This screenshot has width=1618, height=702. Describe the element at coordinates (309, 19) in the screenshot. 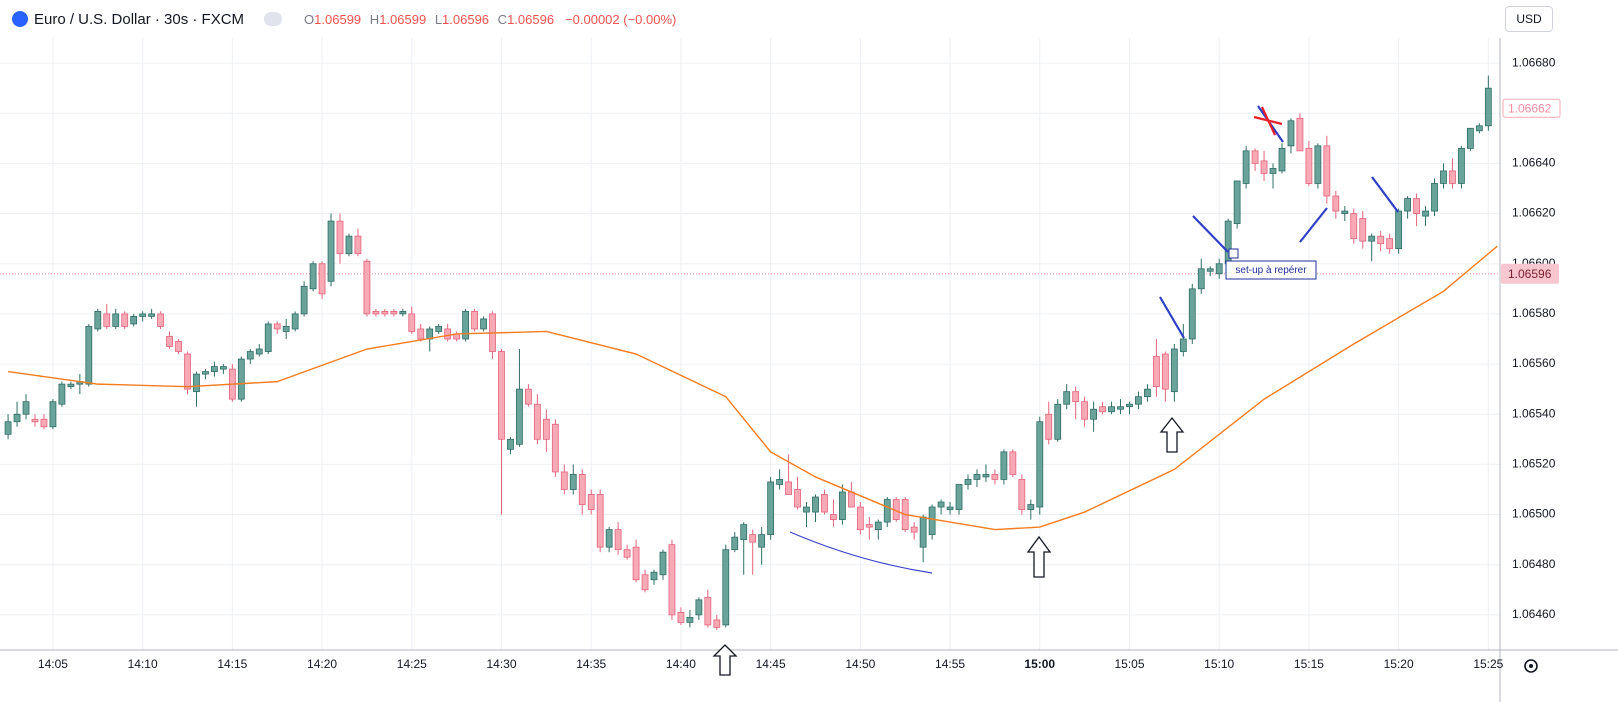

I see `ohlc-letter: O` at that location.